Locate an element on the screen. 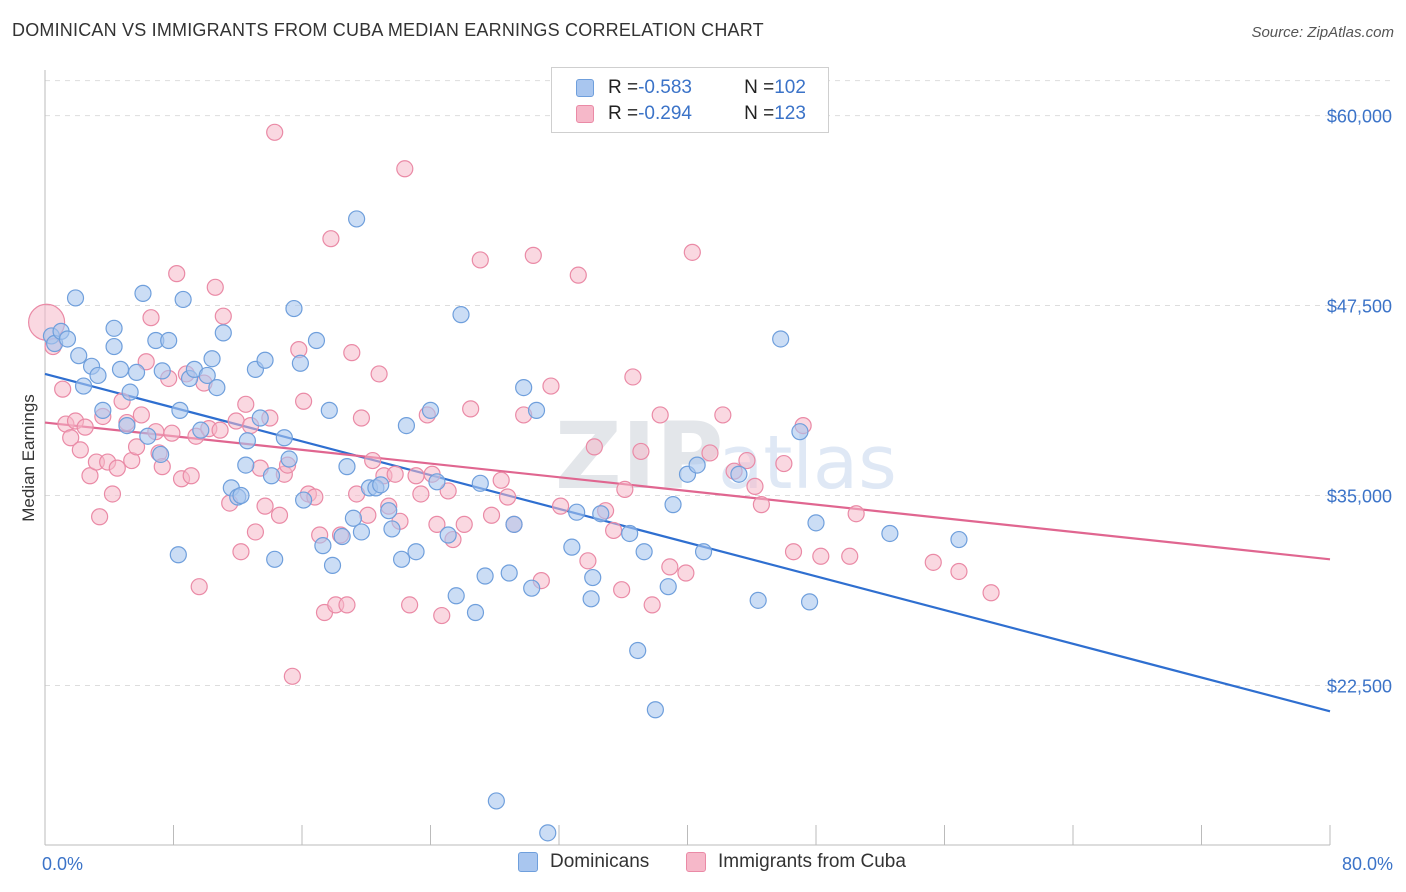 This screenshot has width=1406, height=892. y-tick-label: $60,000 is located at coordinates (1359, 117).